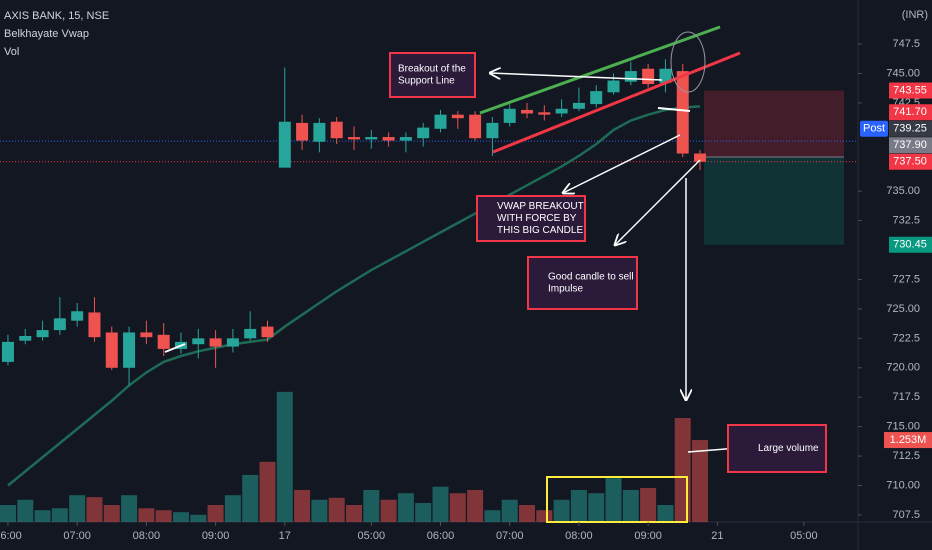  What do you see at coordinates (774, 201) in the screenshot?
I see `target-zone` at bounding box center [774, 201].